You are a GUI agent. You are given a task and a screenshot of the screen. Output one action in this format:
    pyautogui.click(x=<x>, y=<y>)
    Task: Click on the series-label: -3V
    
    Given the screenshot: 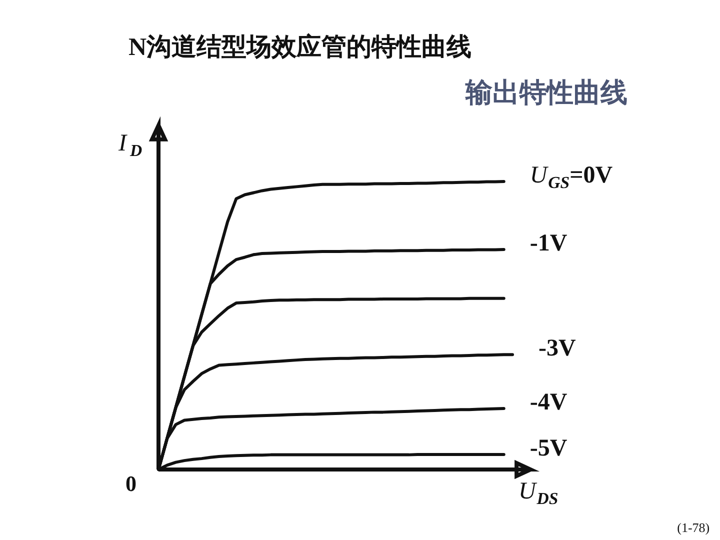 What is the action you would take?
    pyautogui.click(x=557, y=349)
    